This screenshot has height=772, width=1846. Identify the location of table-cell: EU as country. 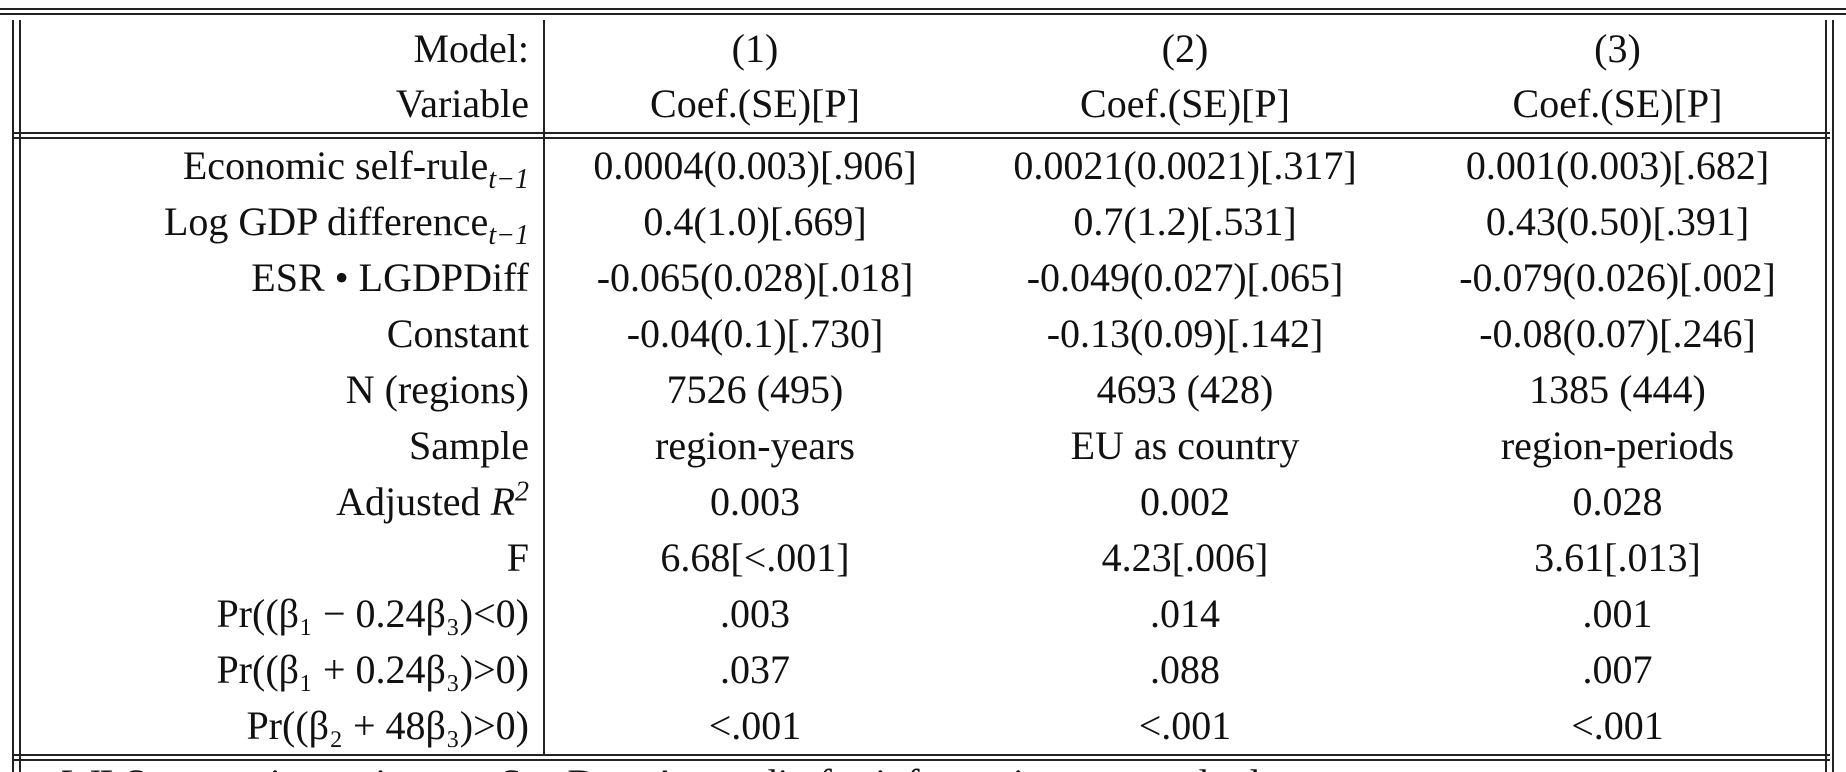
(1185, 445).